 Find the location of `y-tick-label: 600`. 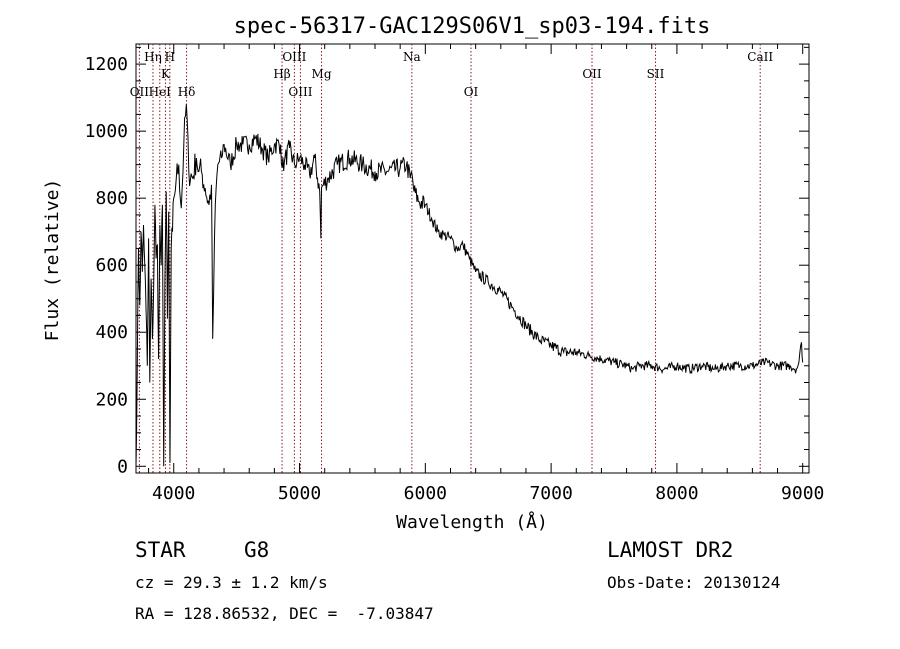

y-tick-label: 600 is located at coordinates (111, 265).